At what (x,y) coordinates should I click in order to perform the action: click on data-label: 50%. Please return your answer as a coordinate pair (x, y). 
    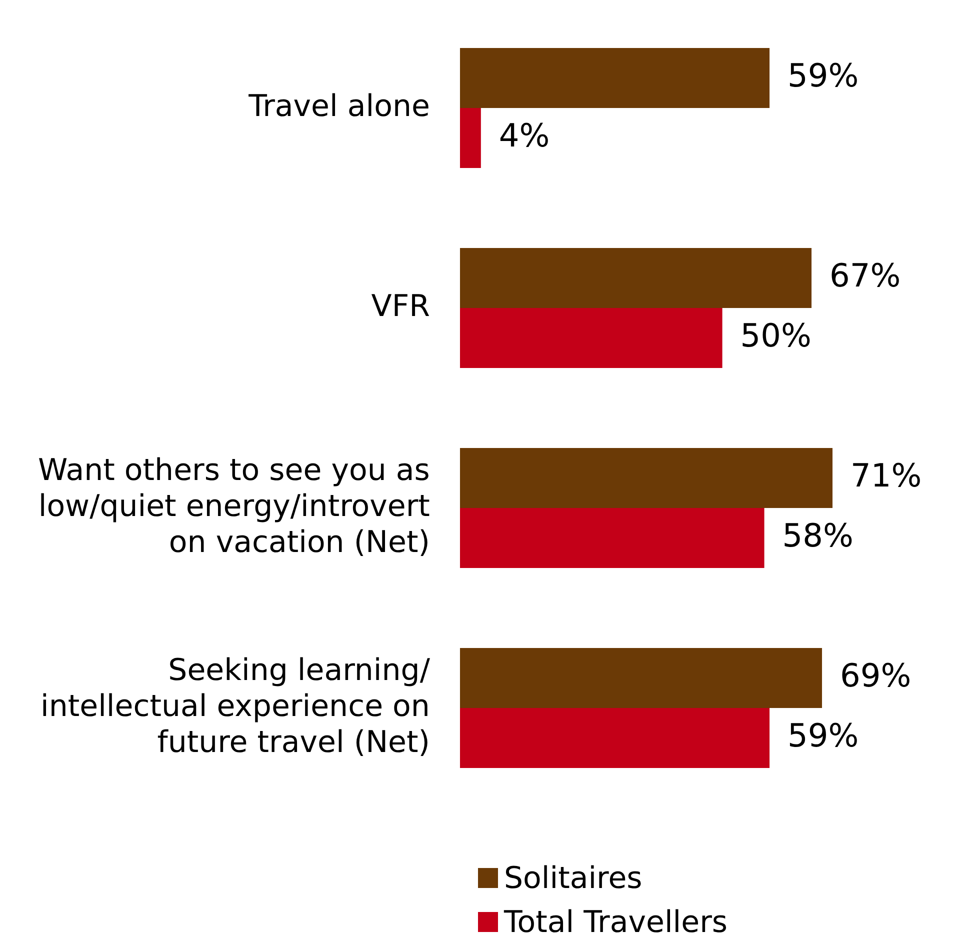
    Looking at the image, I should click on (776, 335).